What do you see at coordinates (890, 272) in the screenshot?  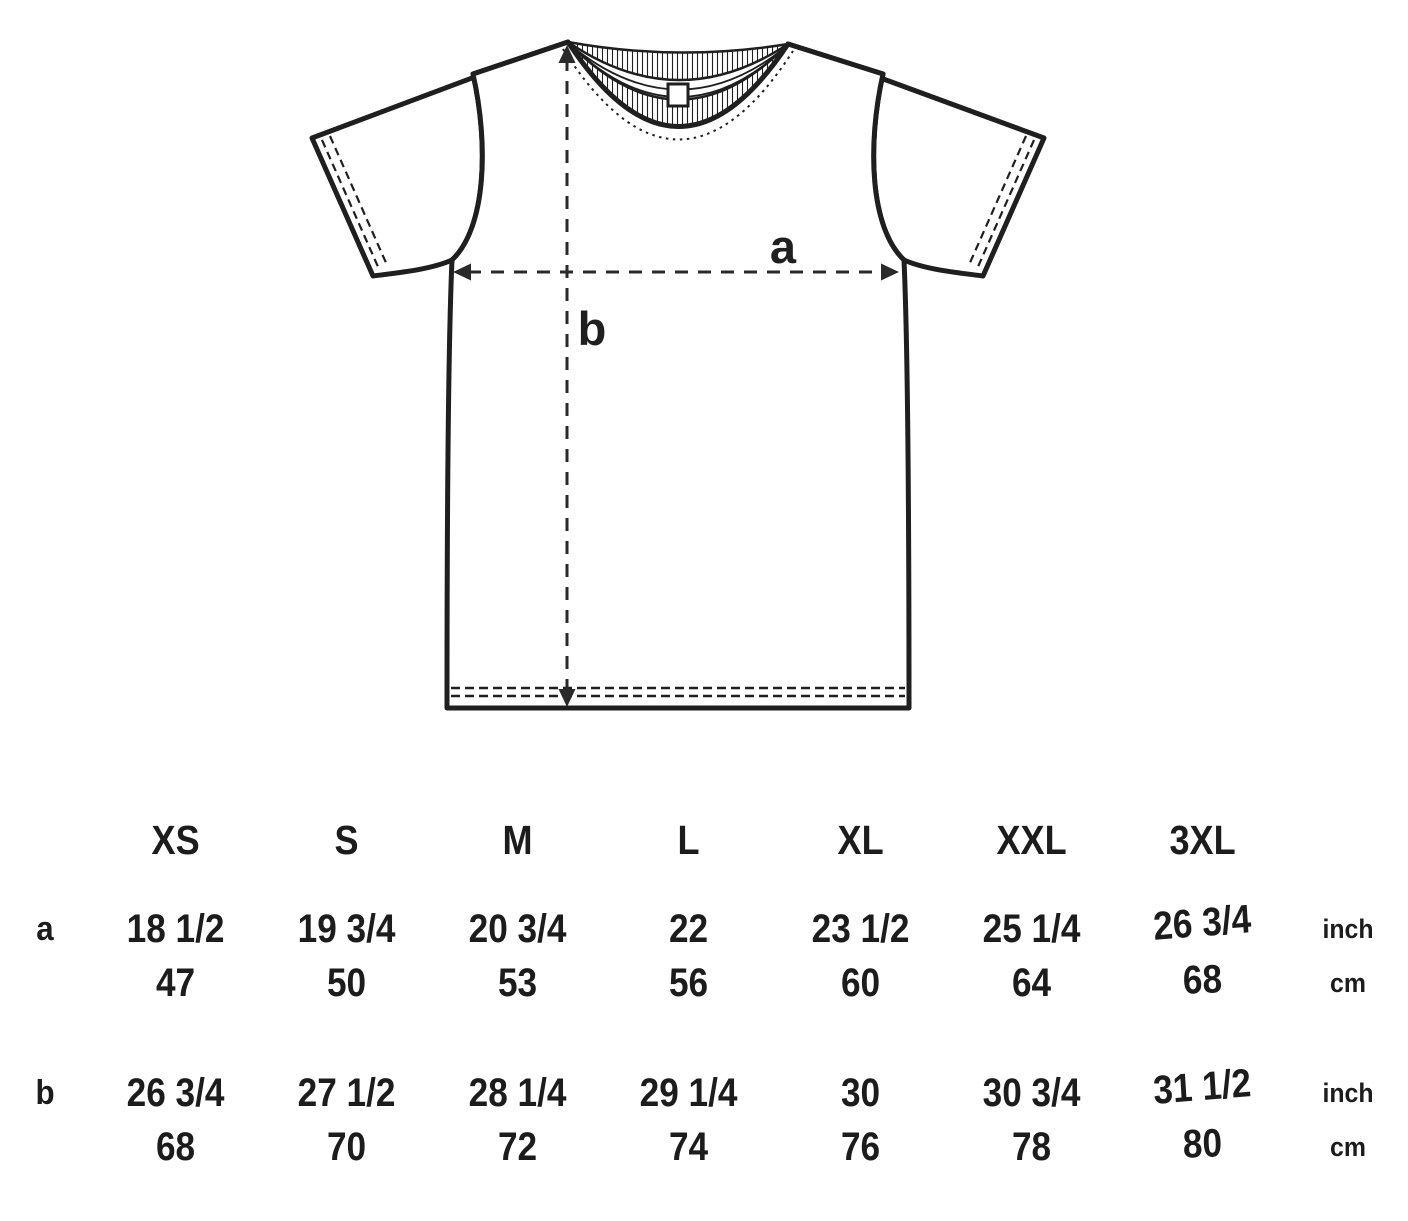 I see `arrowhead-right` at bounding box center [890, 272].